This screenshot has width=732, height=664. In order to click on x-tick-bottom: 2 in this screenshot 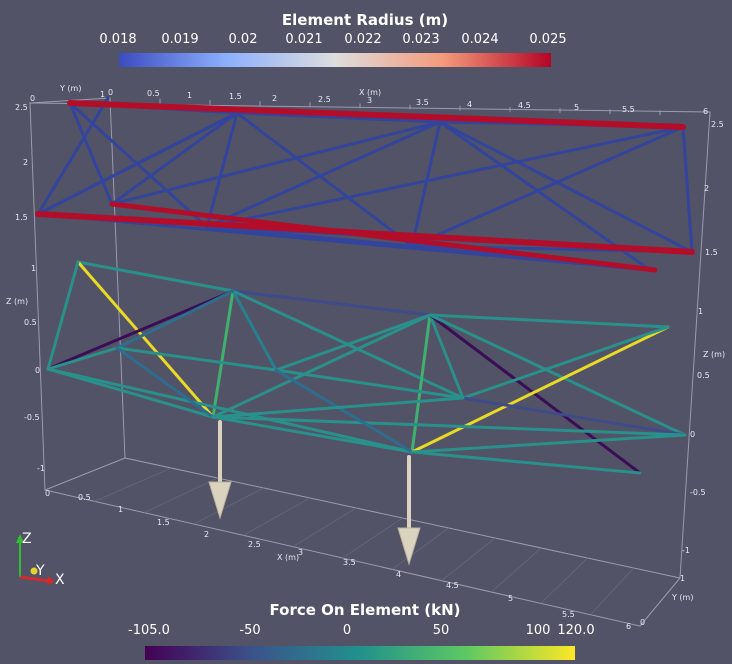, I will do `click(207, 534)`.